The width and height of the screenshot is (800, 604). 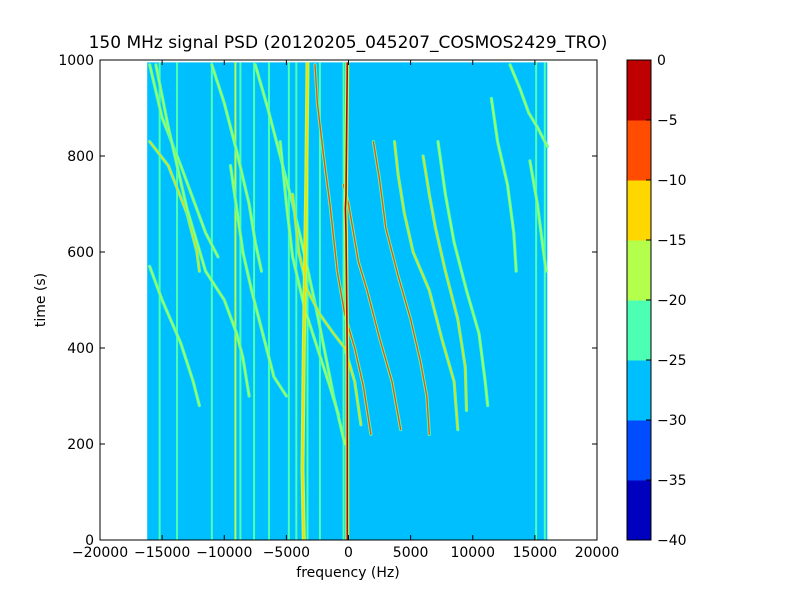 I want to click on colorbar-tick-label: −30, so click(x=672, y=421).